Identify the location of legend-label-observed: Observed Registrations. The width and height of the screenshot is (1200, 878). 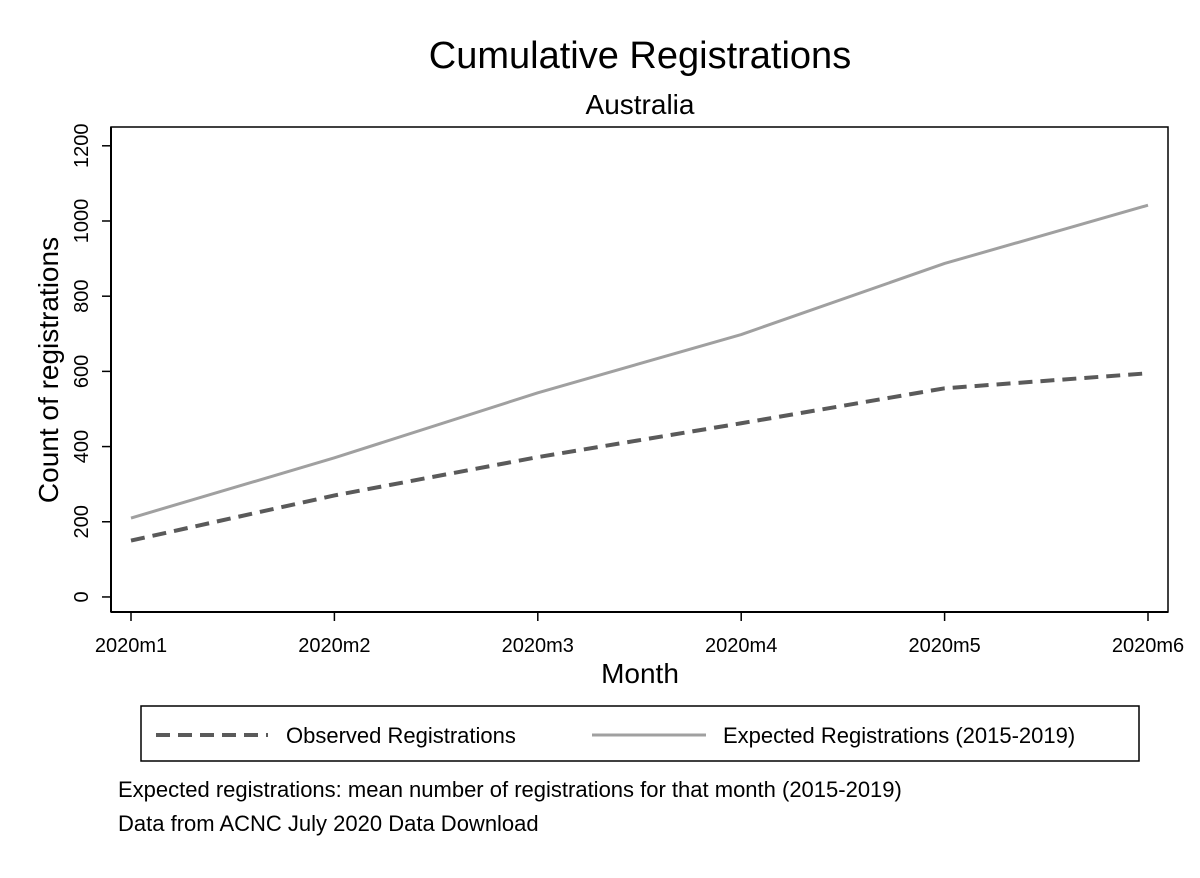
(401, 735).